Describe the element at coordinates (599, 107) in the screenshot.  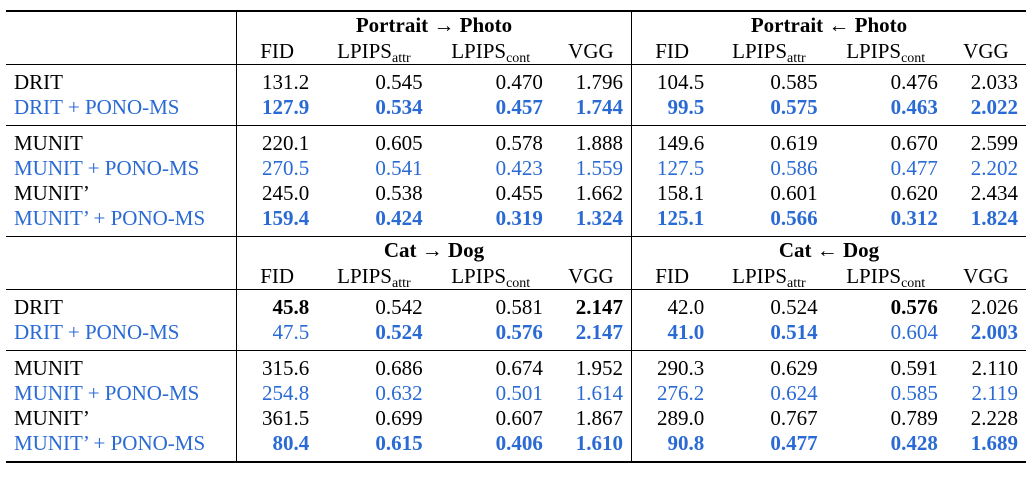
I see `table-cell: 1.744` at that location.